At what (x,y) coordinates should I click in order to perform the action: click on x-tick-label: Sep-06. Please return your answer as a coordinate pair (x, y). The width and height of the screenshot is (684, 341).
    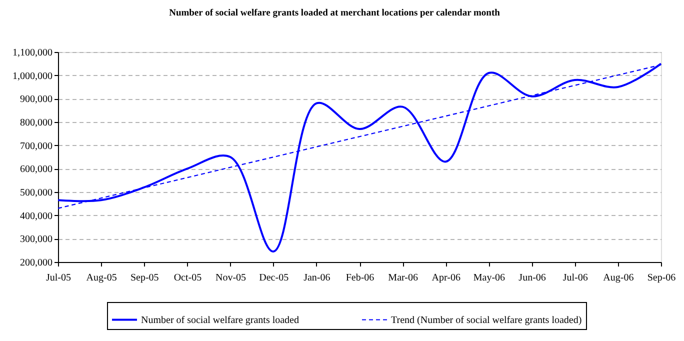
    Looking at the image, I should click on (661, 278).